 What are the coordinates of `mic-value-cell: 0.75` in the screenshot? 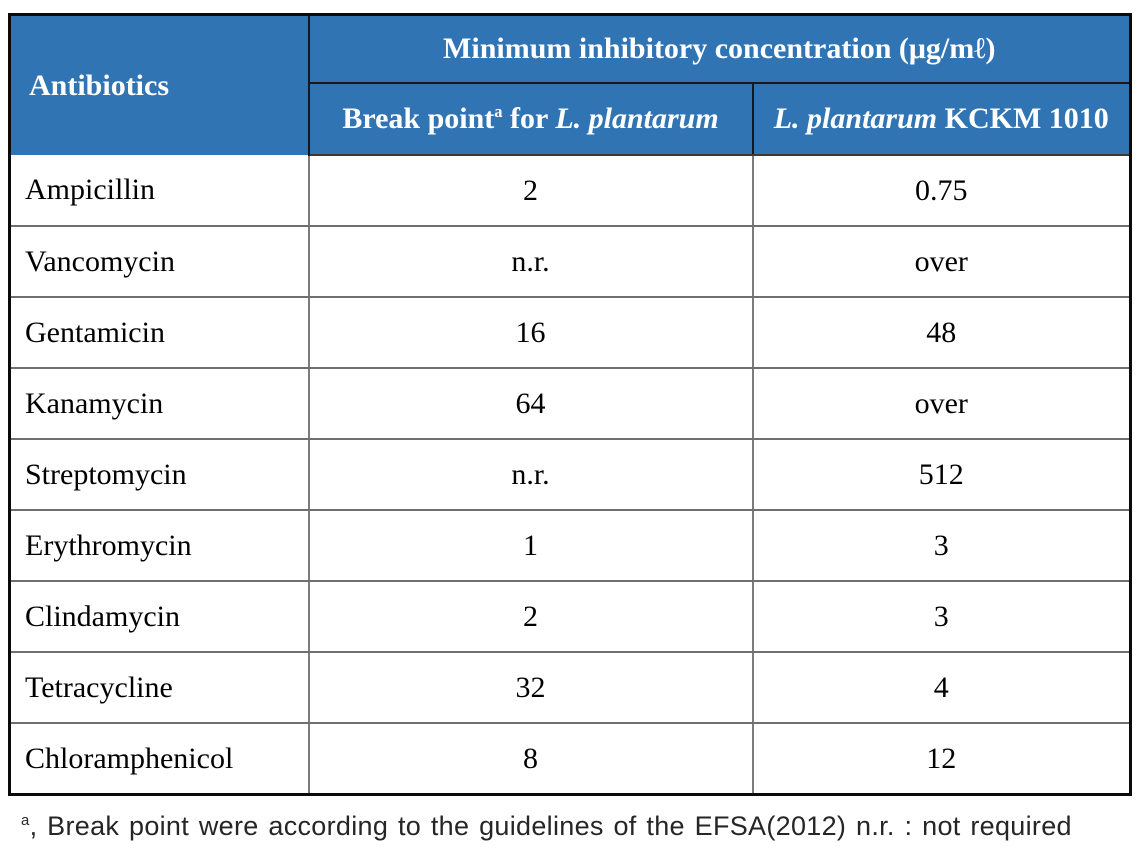 It's located at (941, 191).